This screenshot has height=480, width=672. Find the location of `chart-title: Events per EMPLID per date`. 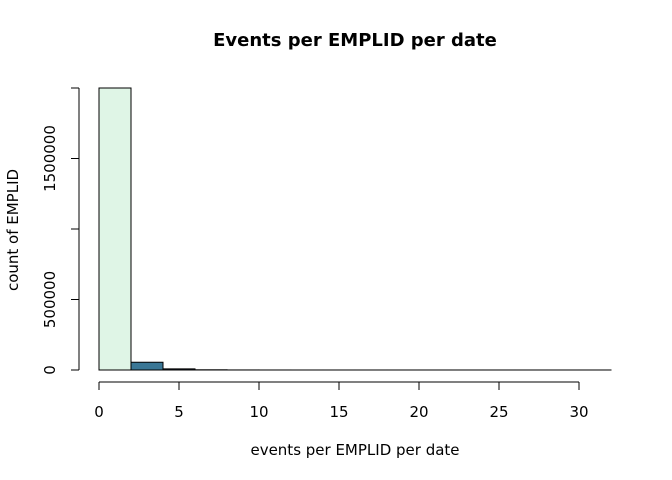

chart-title: Events per EMPLID per date is located at coordinates (355, 40).